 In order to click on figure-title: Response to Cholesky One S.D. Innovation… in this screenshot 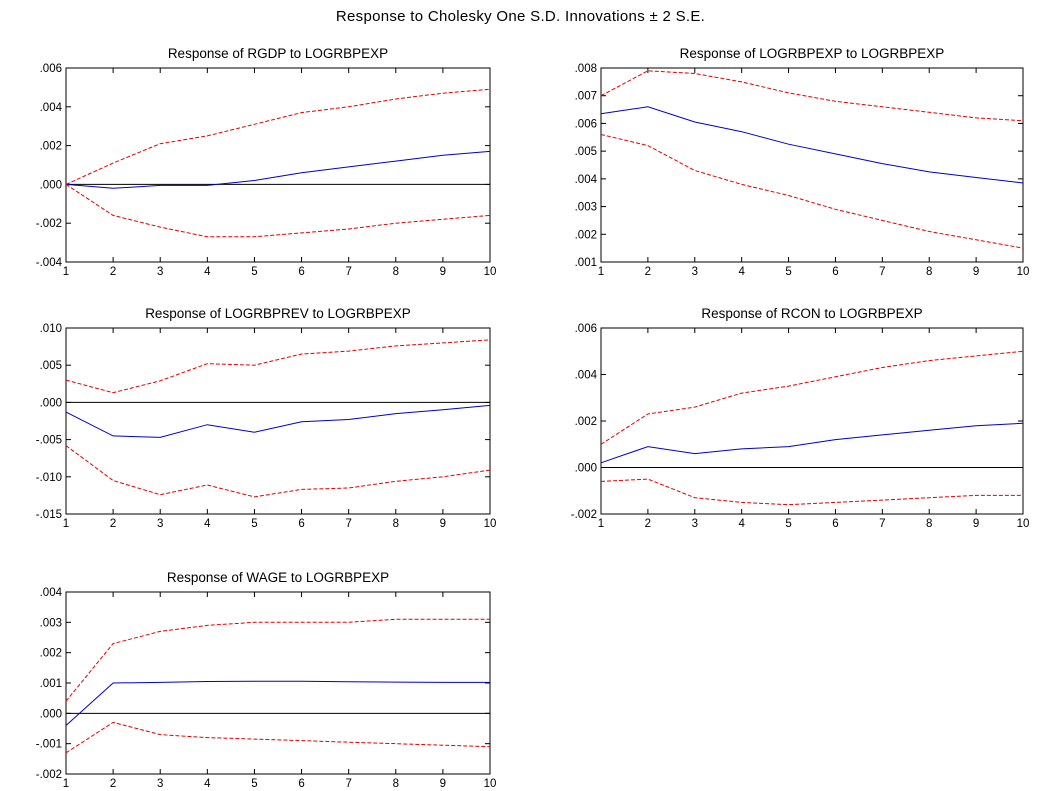, I will do `click(520, 16)`.